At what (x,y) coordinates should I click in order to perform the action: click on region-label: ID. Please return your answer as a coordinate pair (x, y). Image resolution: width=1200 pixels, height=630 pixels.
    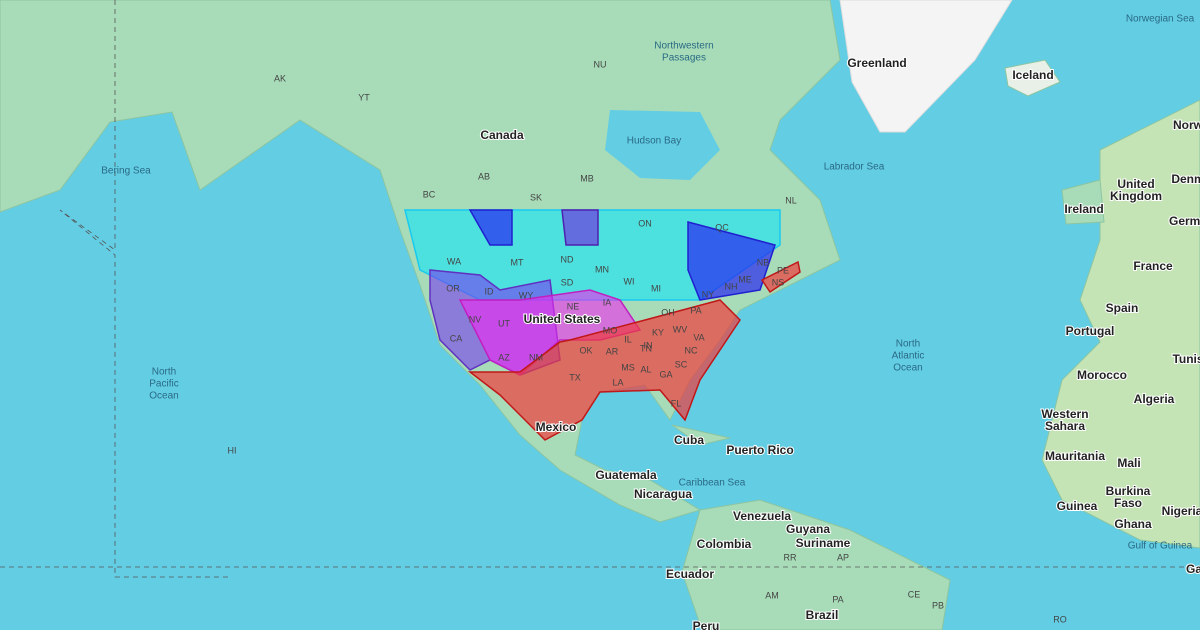
    Looking at the image, I should click on (490, 291).